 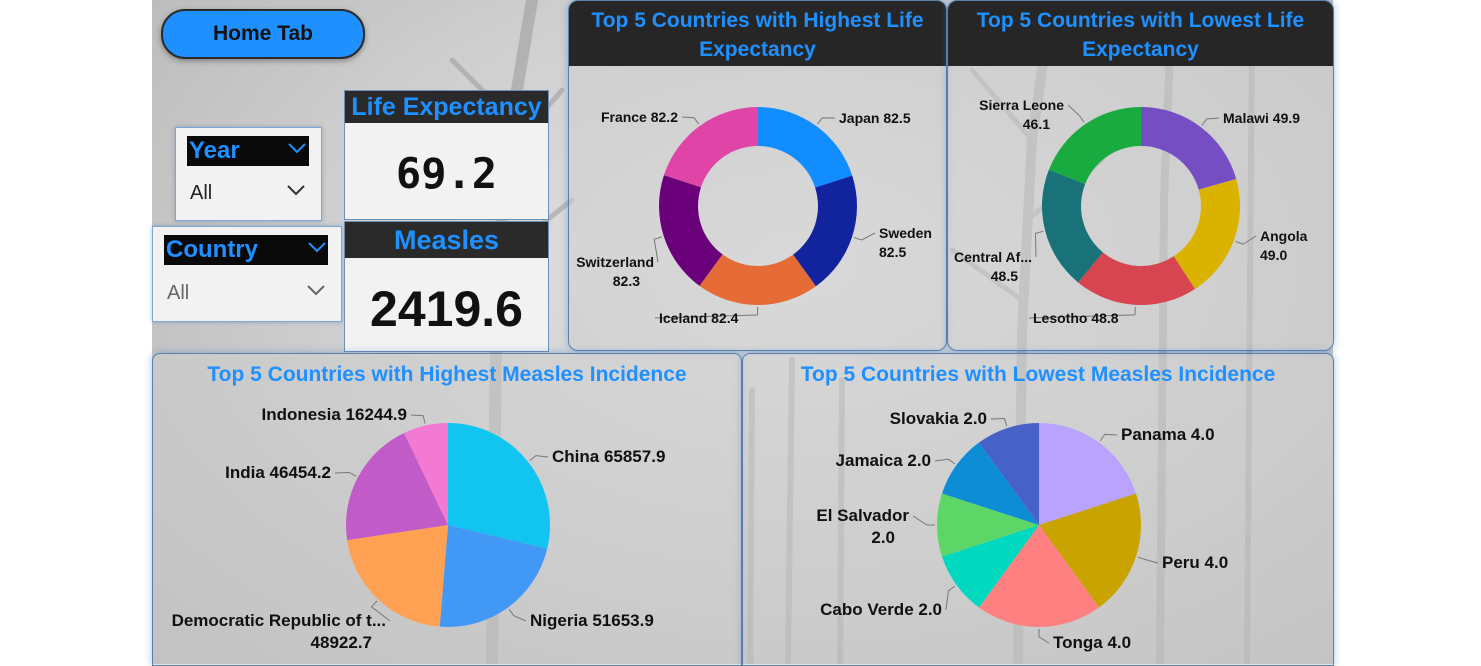 I want to click on year-slicer-header: Year, so click(x=248, y=151).